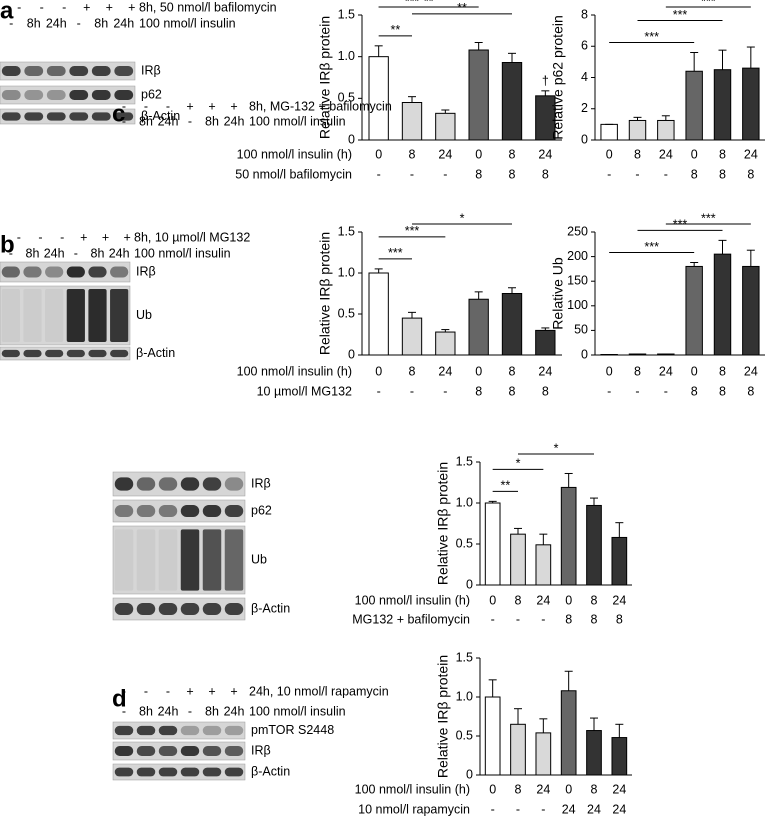 The width and height of the screenshot is (767, 823). I want to click on band-label: β-Actin, so click(160, 116).